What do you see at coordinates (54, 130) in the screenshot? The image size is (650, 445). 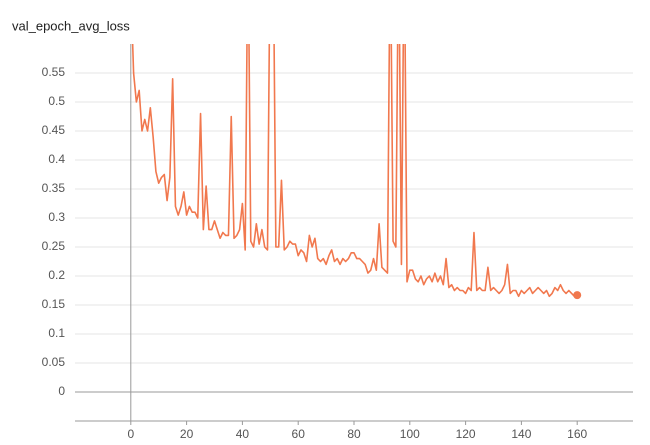 I see `y-tick-label: 0.45` at bounding box center [54, 130].